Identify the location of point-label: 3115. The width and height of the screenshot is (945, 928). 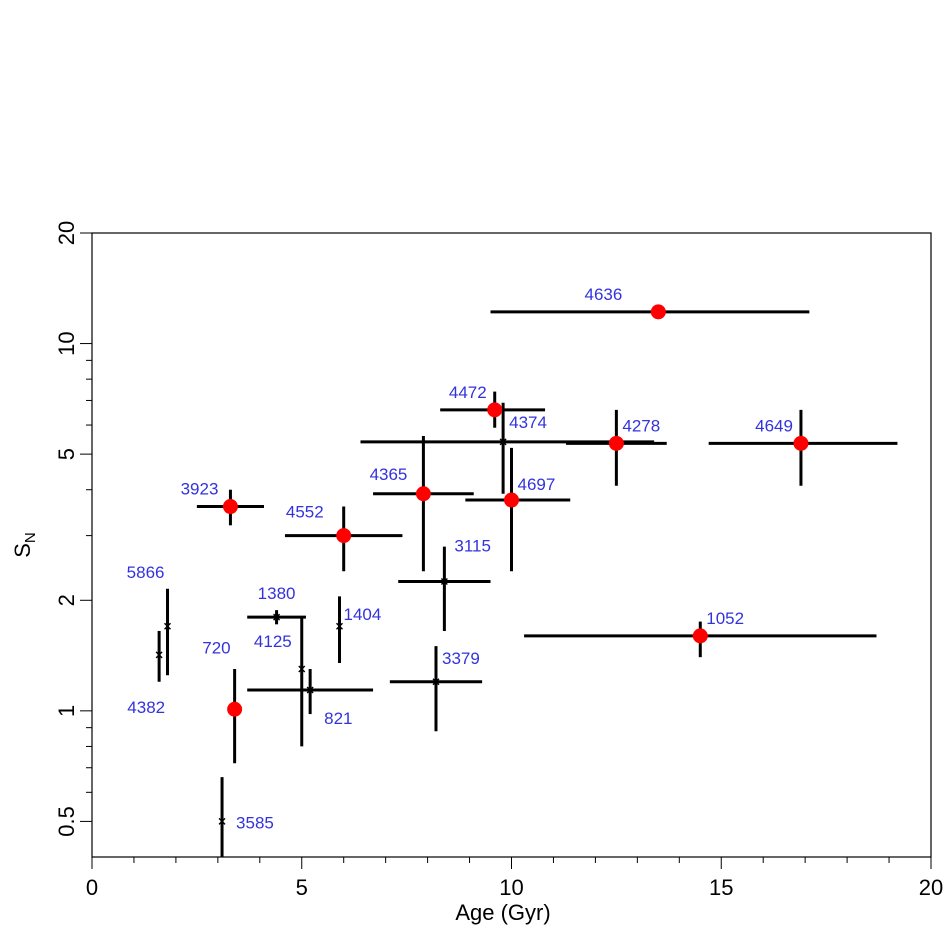
(472, 545).